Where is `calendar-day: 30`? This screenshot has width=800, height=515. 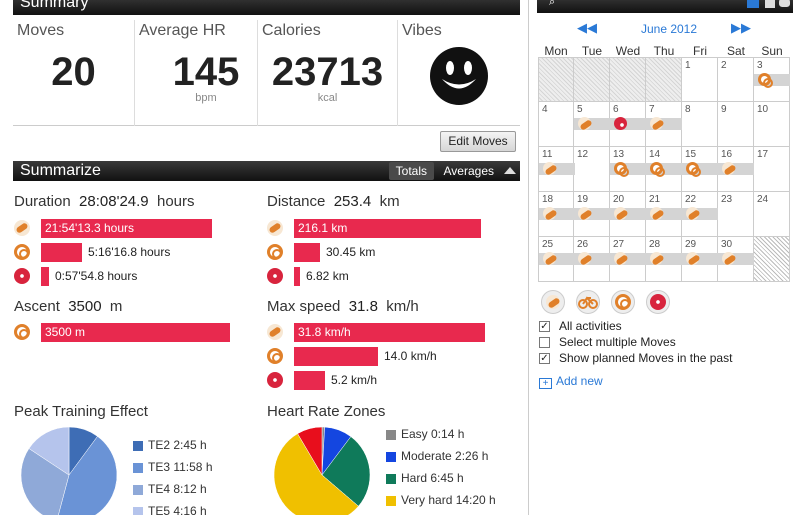 calendar-day: 30 is located at coordinates (736, 259).